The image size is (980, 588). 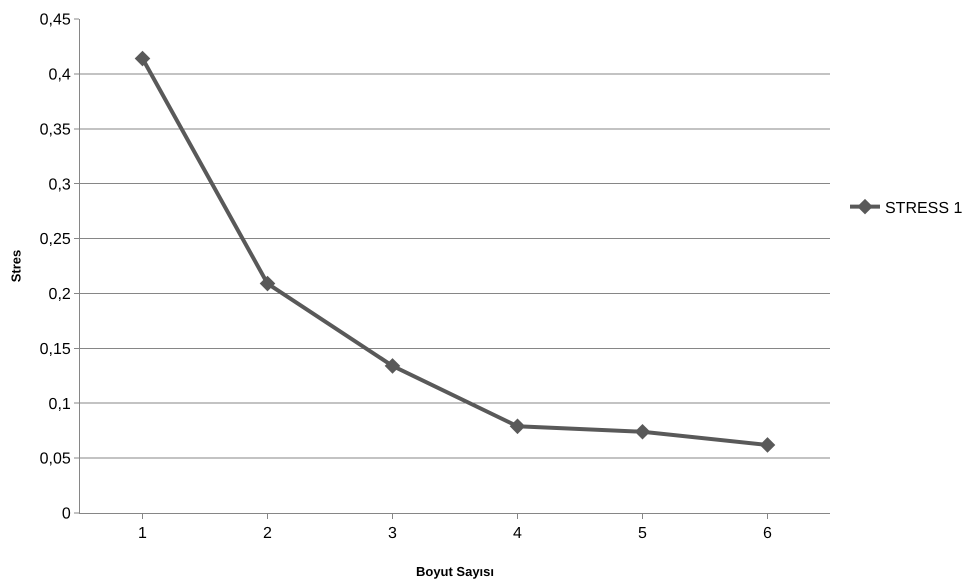 I want to click on y-tick-label: 0,15, so click(x=55, y=349).